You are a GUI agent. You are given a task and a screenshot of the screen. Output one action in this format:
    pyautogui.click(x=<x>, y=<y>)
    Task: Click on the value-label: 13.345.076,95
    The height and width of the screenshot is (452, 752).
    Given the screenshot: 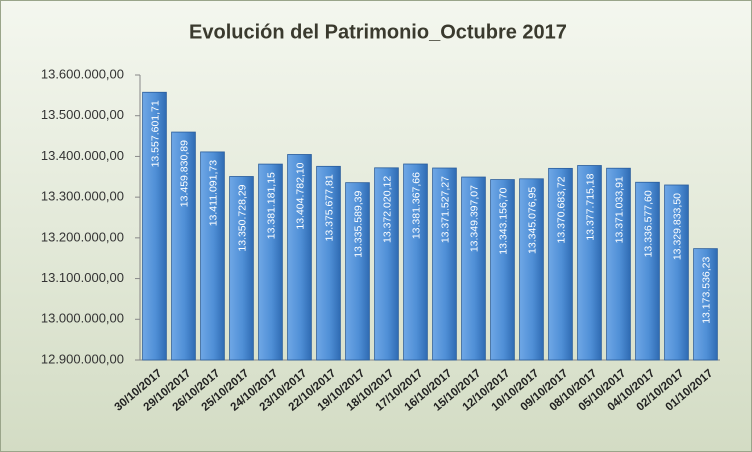 What is the action you would take?
    pyautogui.click(x=532, y=220)
    